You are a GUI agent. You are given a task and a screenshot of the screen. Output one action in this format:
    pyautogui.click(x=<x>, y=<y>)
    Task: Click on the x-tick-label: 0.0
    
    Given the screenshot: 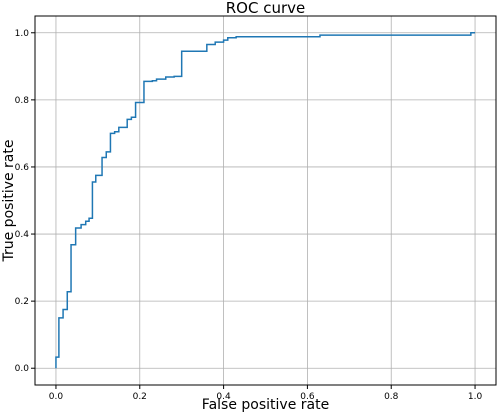 What is the action you would take?
    pyautogui.click(x=56, y=397)
    